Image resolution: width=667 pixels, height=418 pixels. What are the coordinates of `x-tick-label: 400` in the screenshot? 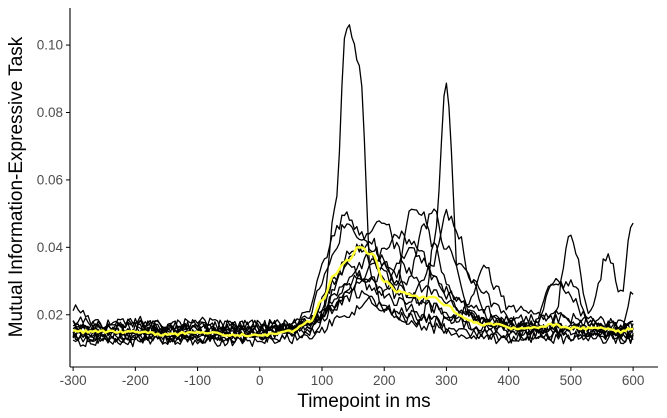 It's located at (508, 380).